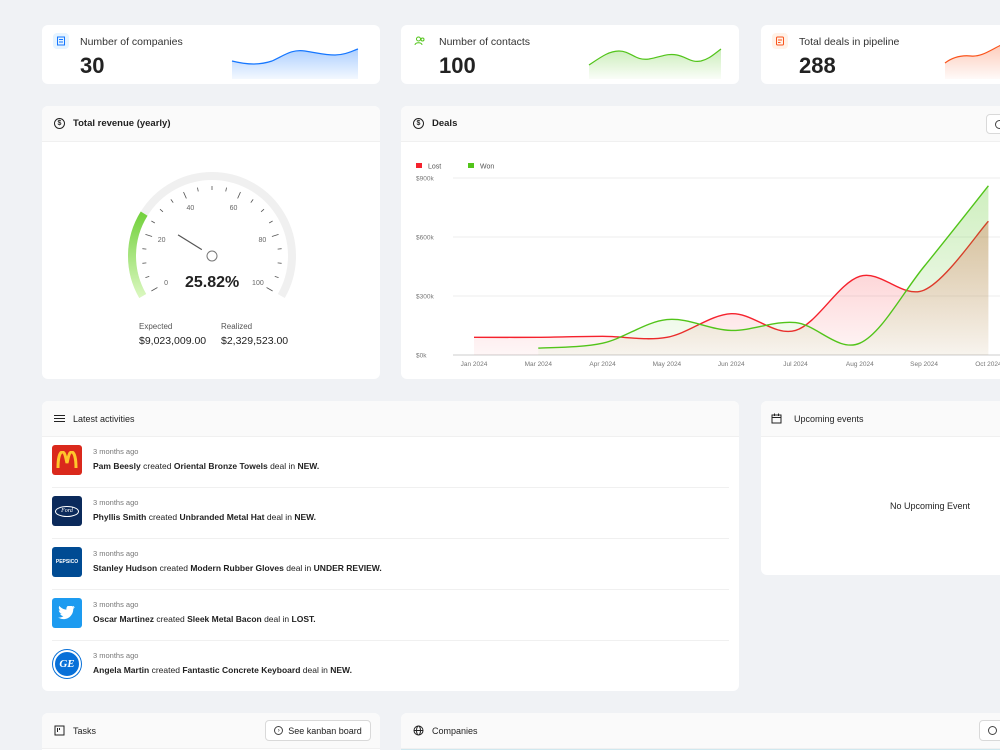  Describe the element at coordinates (539, 364) in the screenshot. I see `x-tick-label: Mar 2024` at that location.